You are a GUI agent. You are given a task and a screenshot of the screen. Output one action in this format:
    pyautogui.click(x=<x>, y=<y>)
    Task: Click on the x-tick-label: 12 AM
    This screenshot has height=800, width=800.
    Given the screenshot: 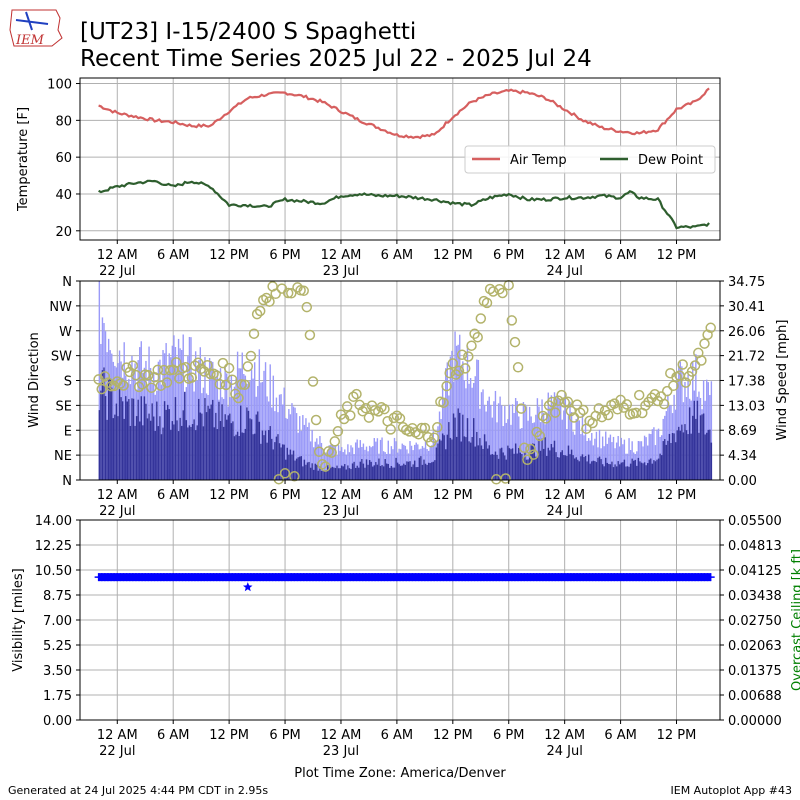 What is the action you would take?
    pyautogui.click(x=117, y=735)
    